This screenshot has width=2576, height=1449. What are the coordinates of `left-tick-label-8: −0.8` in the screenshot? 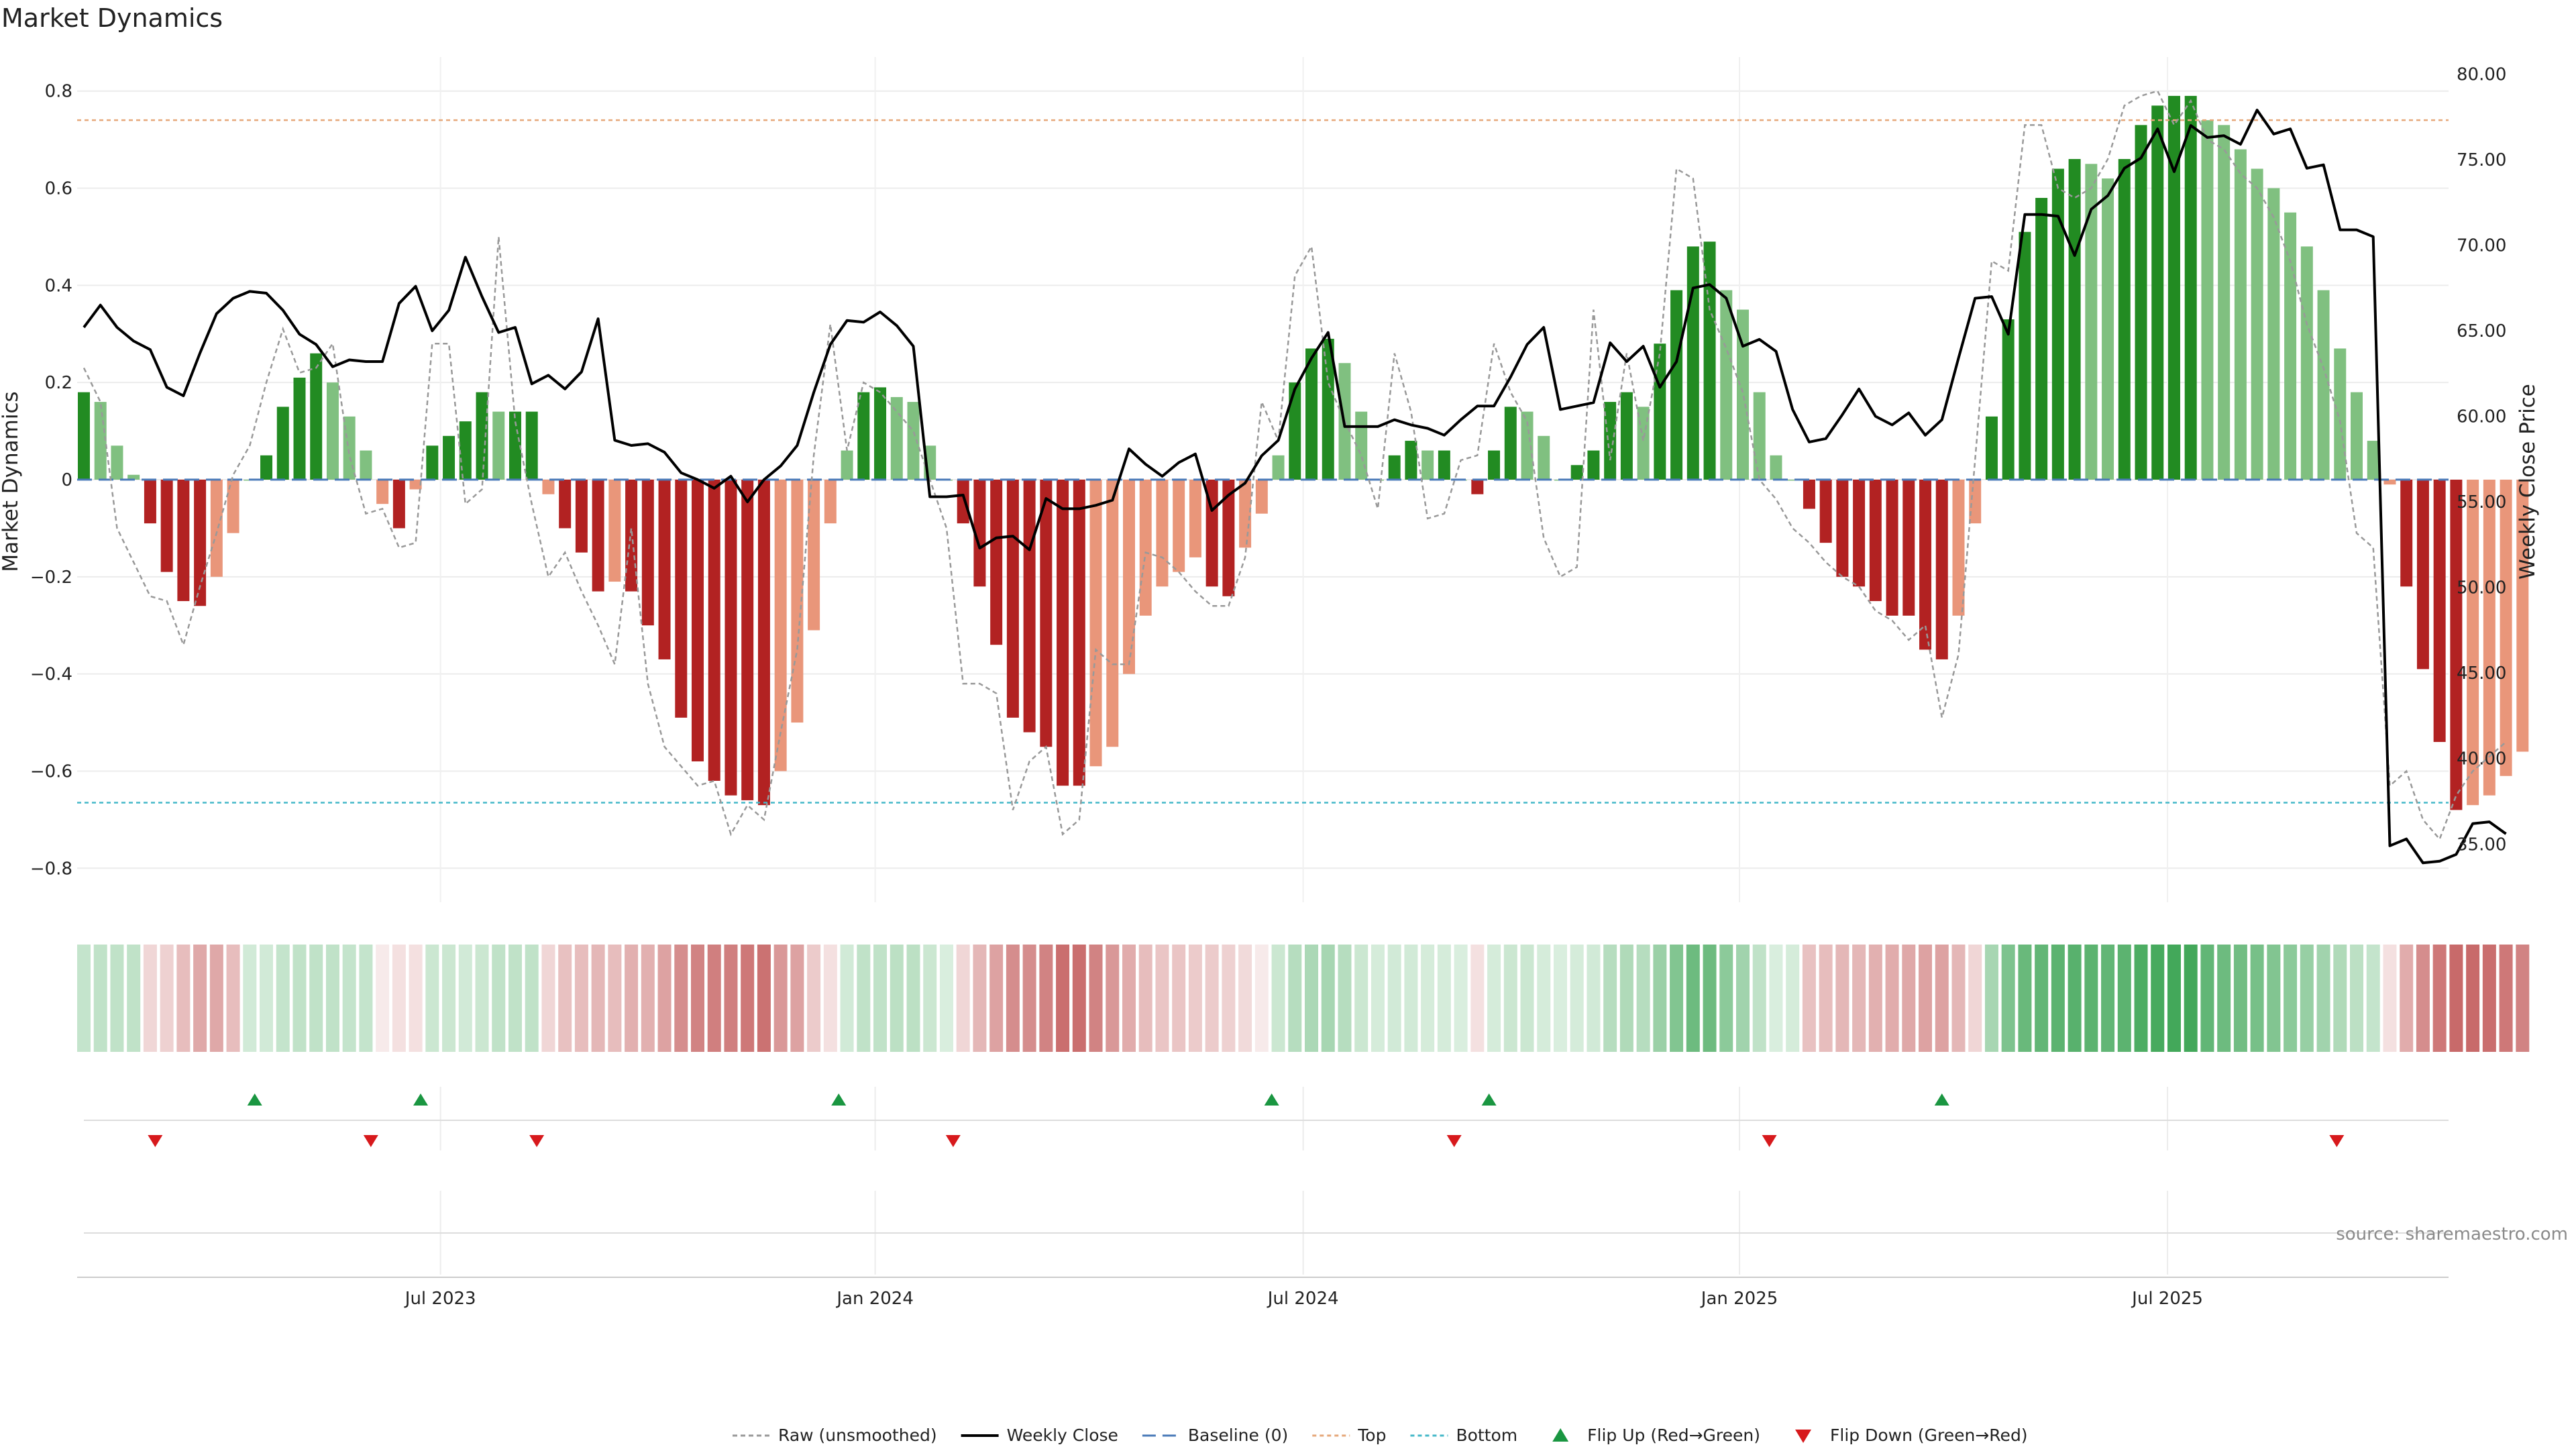 It's located at (51, 869).